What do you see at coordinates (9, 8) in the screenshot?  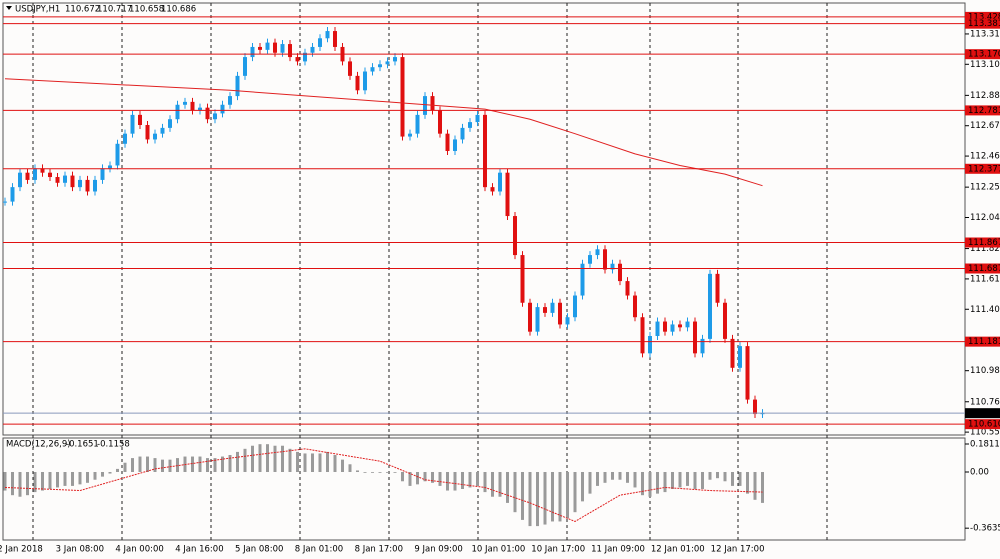 I see `menu-arrow` at bounding box center [9, 8].